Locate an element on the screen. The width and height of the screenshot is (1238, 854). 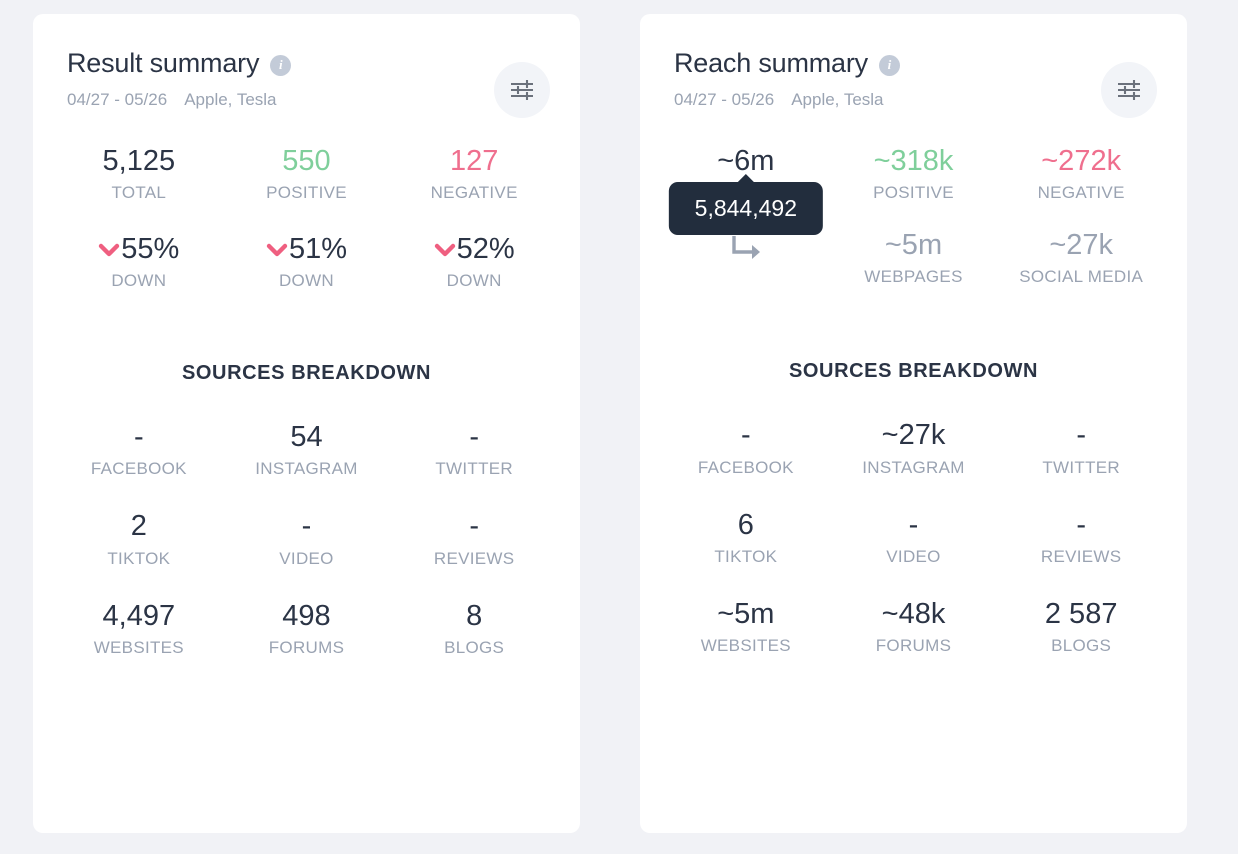
page-title: Reach summary is located at coordinates (771, 63).